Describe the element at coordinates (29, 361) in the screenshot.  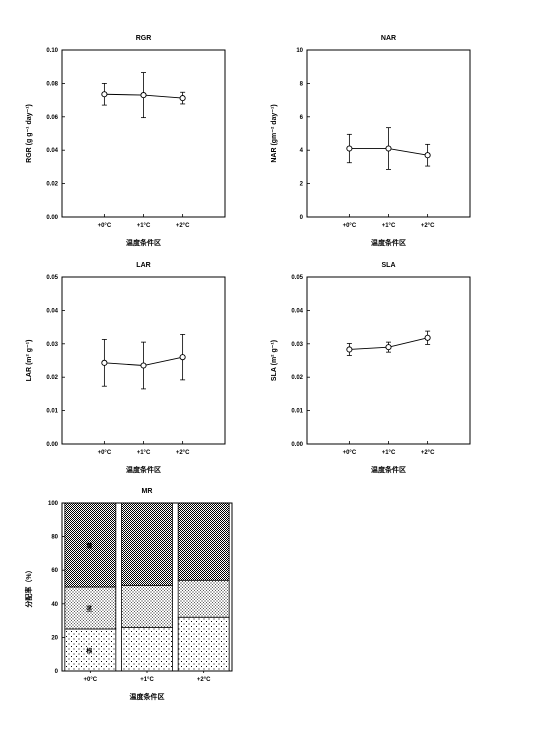
I see `chart3-y-axis-label: LAR (m² g⁻¹)` at that location.